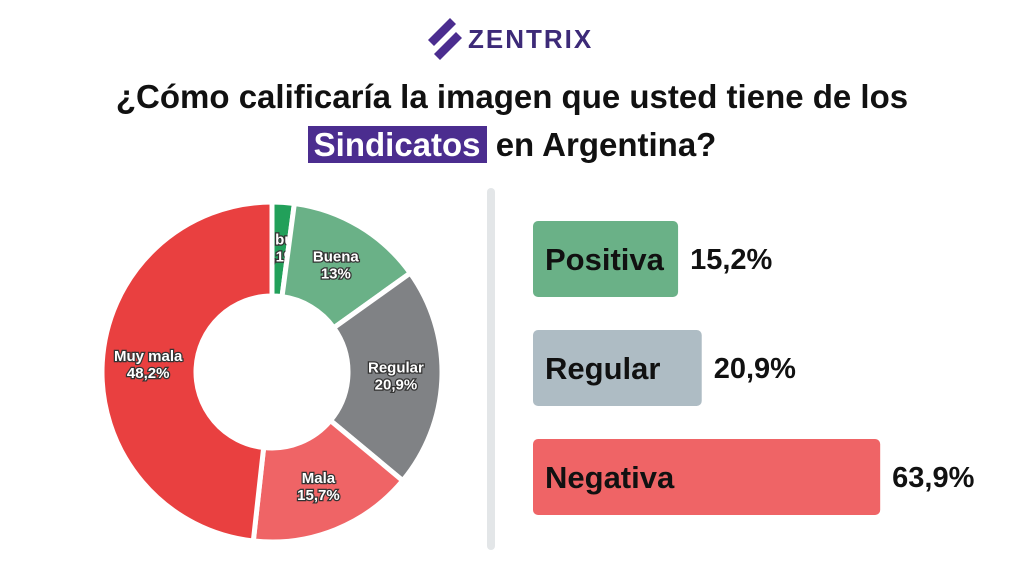 The height and width of the screenshot is (576, 1024). What do you see at coordinates (610, 477) in the screenshot?
I see `bar-label: Negativa` at bounding box center [610, 477].